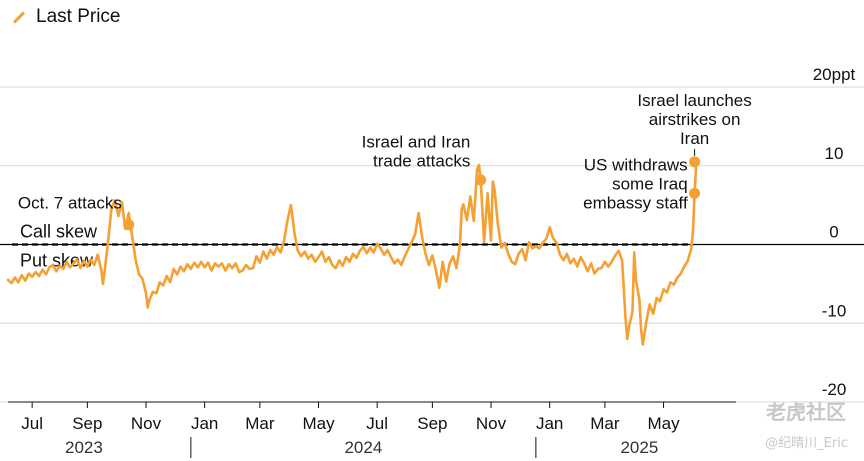 This screenshot has width=864, height=461. I want to click on y-tick-label: 20ppt, so click(834, 74).